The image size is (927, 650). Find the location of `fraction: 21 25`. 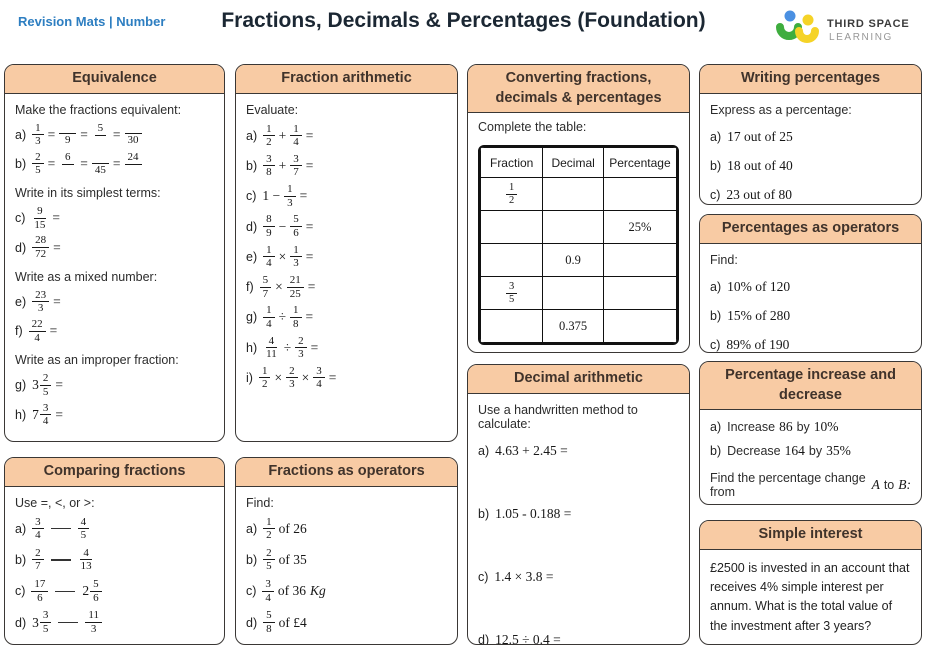

fraction: 21 25 is located at coordinates (295, 287).